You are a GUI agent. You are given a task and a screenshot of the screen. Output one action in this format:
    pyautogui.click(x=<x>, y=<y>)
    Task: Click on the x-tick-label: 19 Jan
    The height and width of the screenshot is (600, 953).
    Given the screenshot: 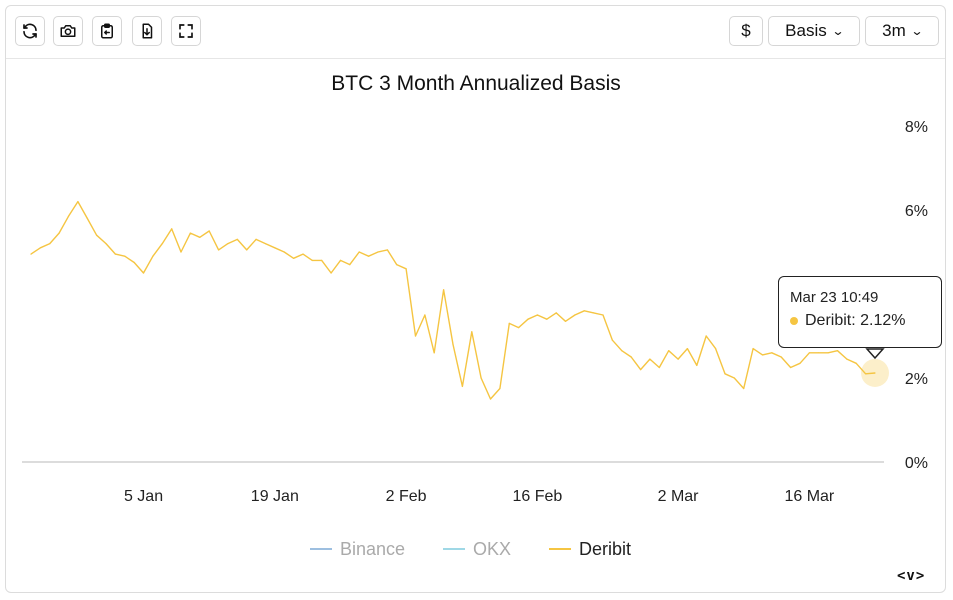 What is the action you would take?
    pyautogui.click(x=275, y=496)
    